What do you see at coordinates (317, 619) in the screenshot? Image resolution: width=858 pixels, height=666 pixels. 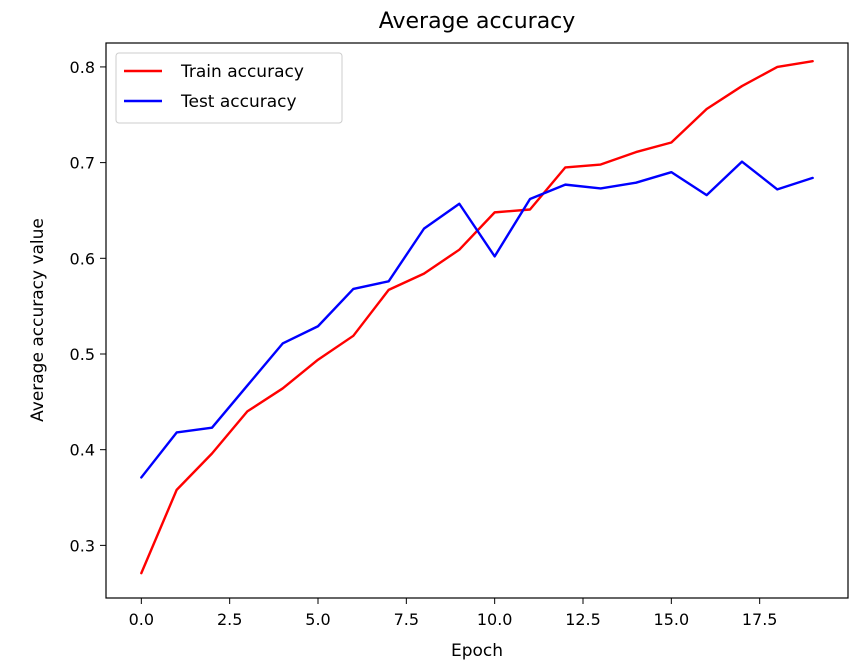 I see `x-tick-label: 5.0` at bounding box center [317, 619].